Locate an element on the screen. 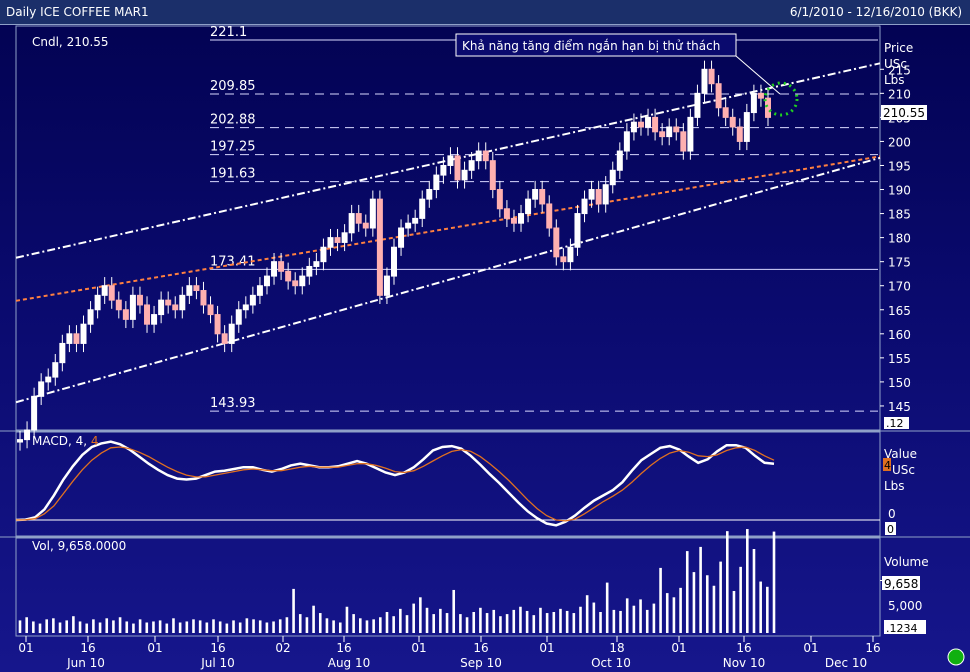 This screenshot has height=672, width=970. x-month-label: Oct 10 is located at coordinates (611, 663).